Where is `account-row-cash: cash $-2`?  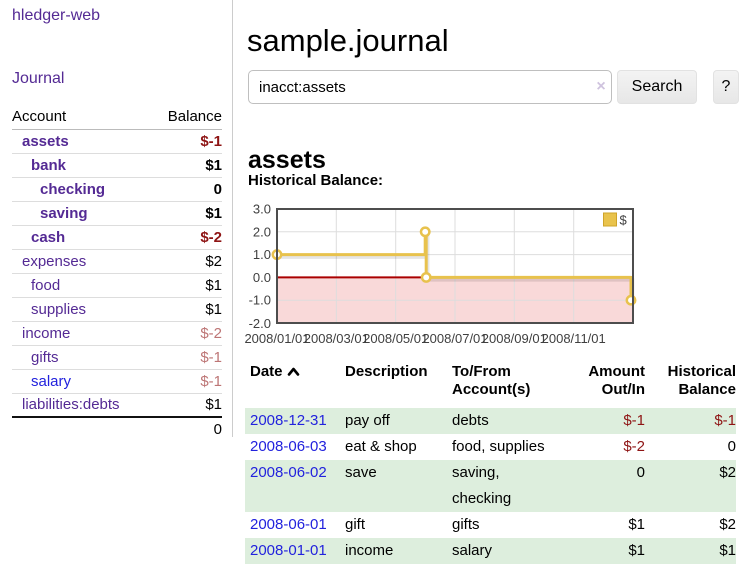
account-row-cash: cash $-2 is located at coordinates (117, 237).